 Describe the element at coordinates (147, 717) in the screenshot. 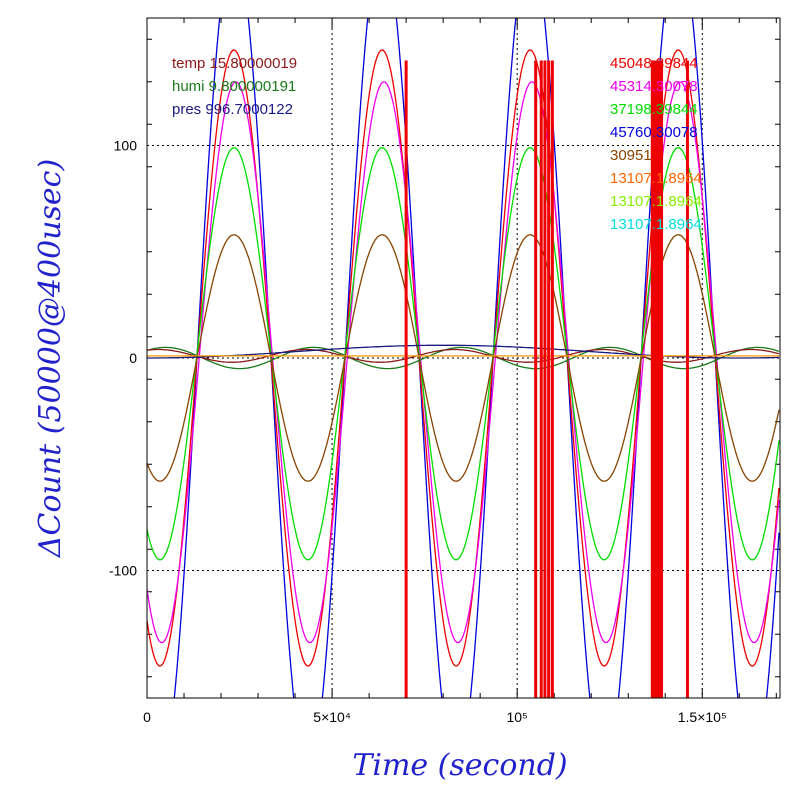

I see `x-tick-label: 0` at that location.